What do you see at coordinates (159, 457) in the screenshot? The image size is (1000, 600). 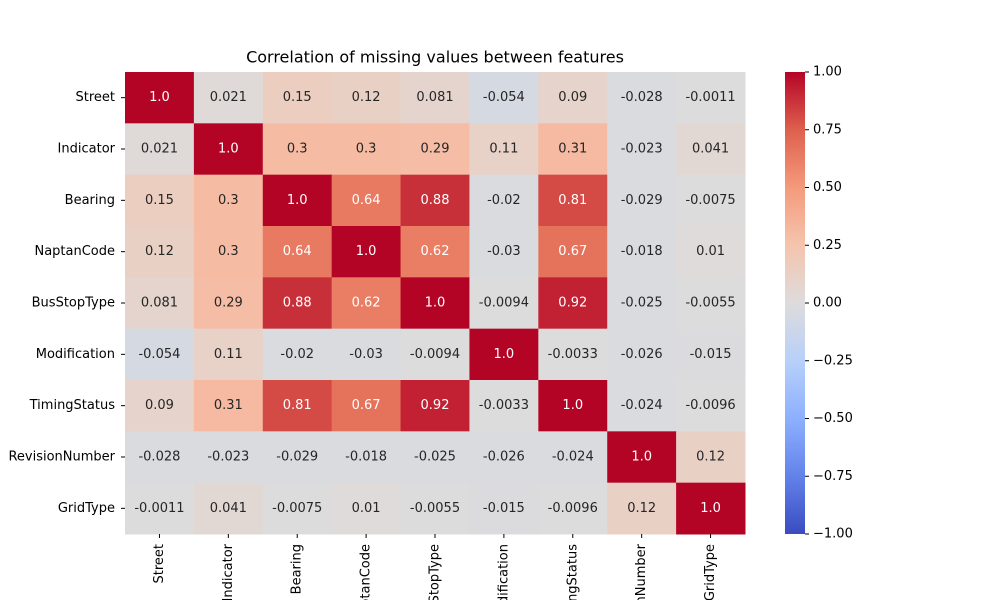 I see `cell-label: -0.028` at bounding box center [159, 457].